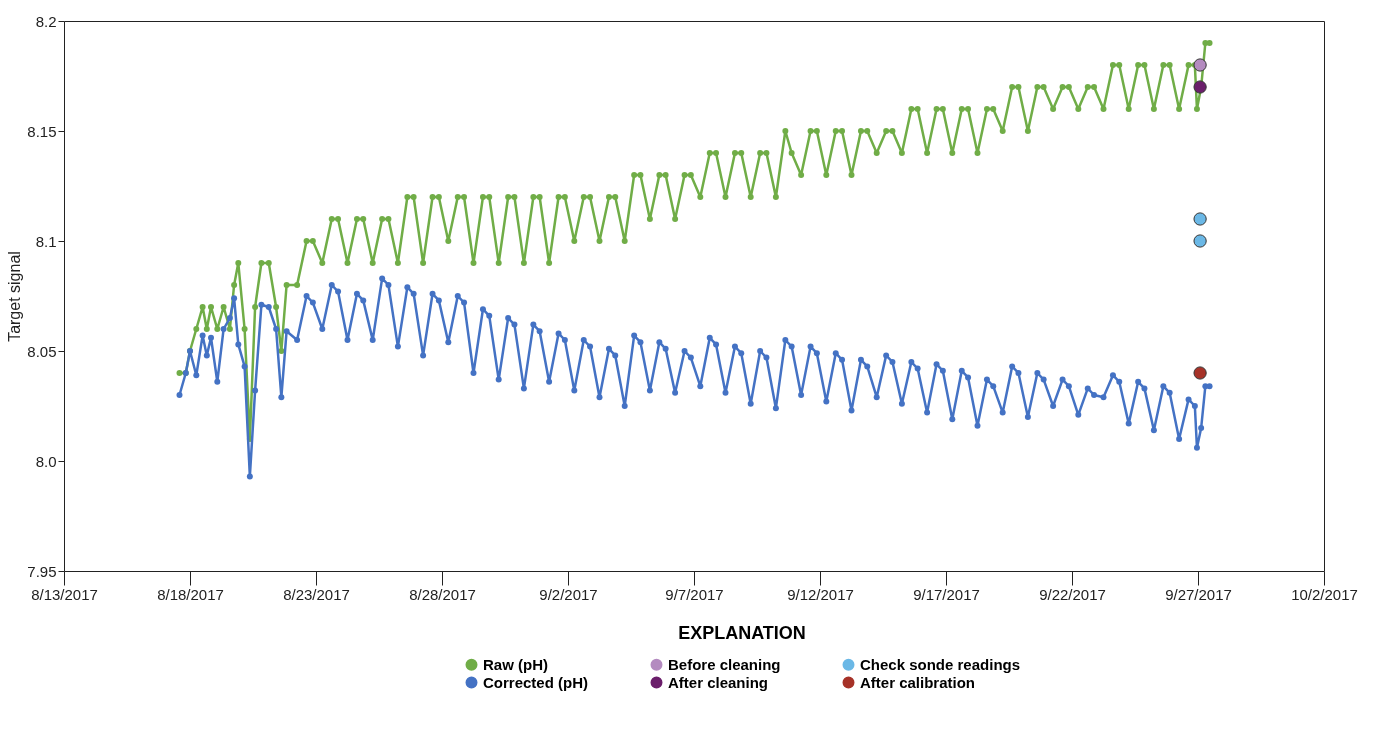  What do you see at coordinates (946, 594) in the screenshot?
I see `x-tick-label: 9/17/2017` at bounding box center [946, 594].